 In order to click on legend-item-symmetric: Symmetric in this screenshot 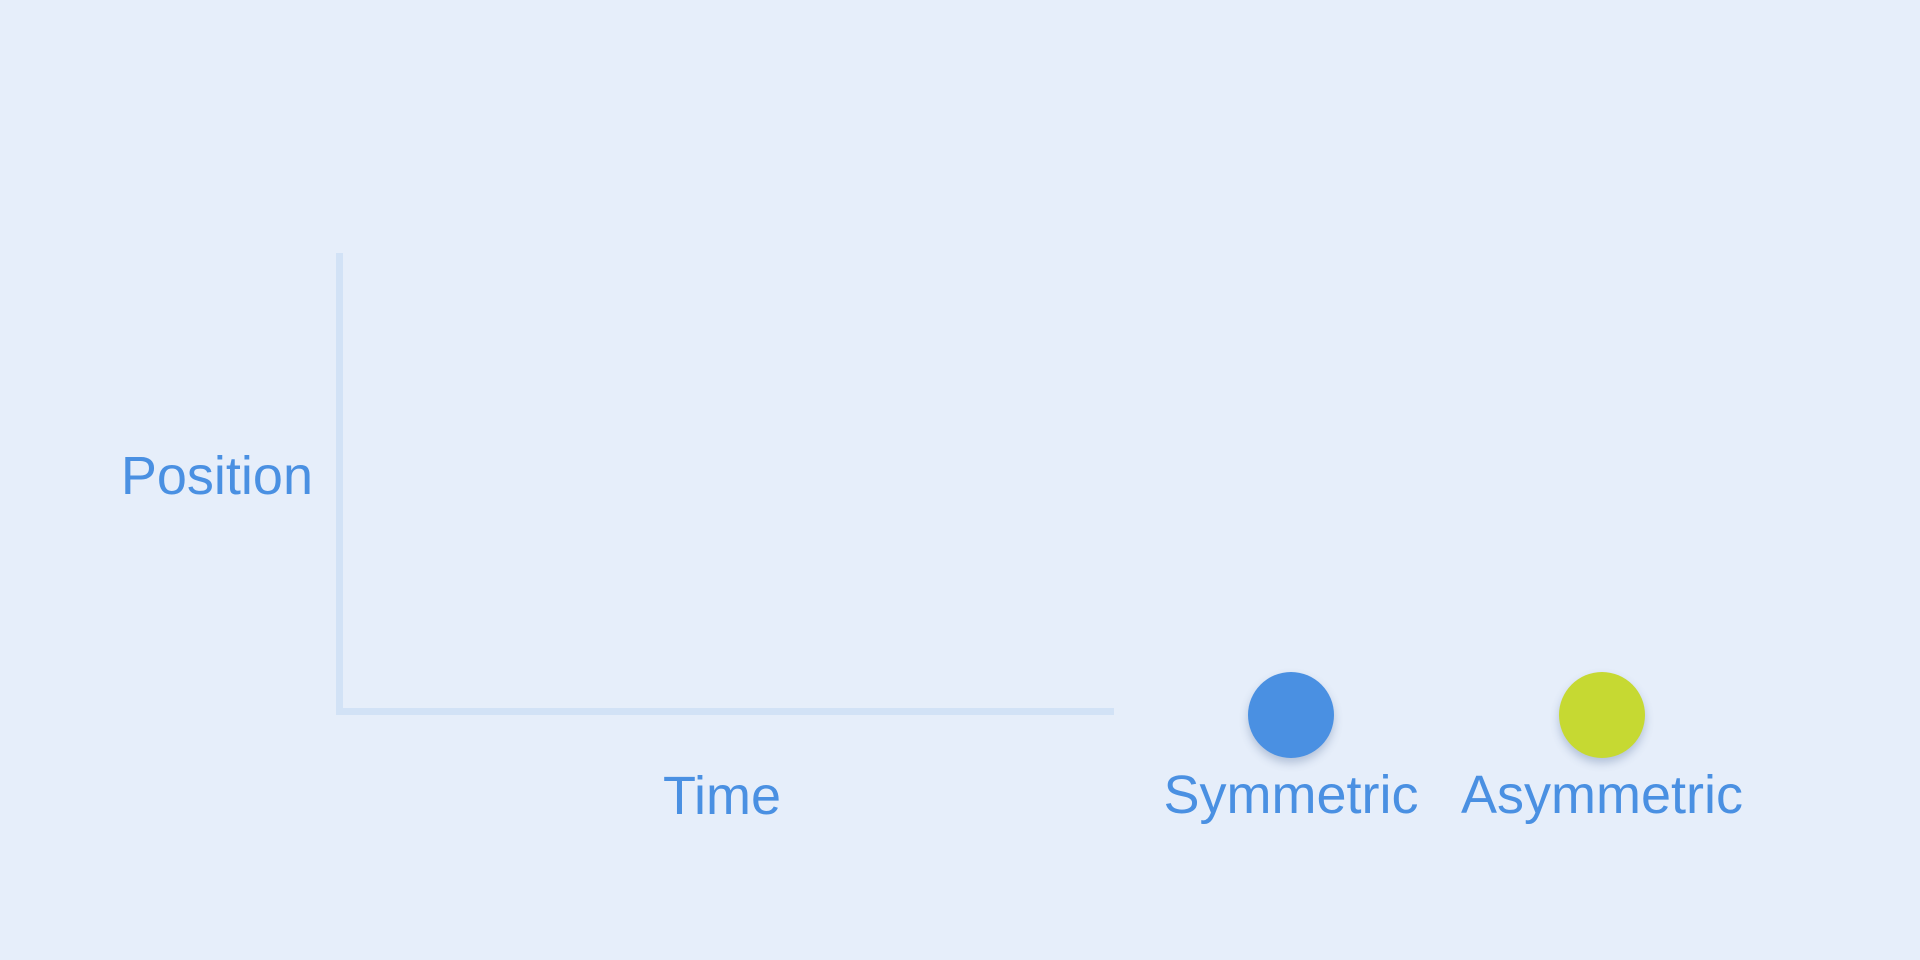, I will do `click(1291, 747)`.